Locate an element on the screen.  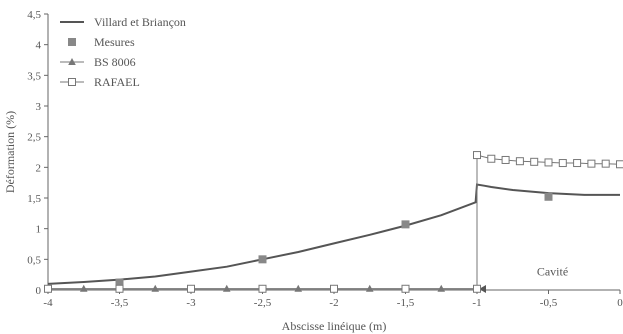
y-tick-label: 0,5 is located at coordinates (34, 260).